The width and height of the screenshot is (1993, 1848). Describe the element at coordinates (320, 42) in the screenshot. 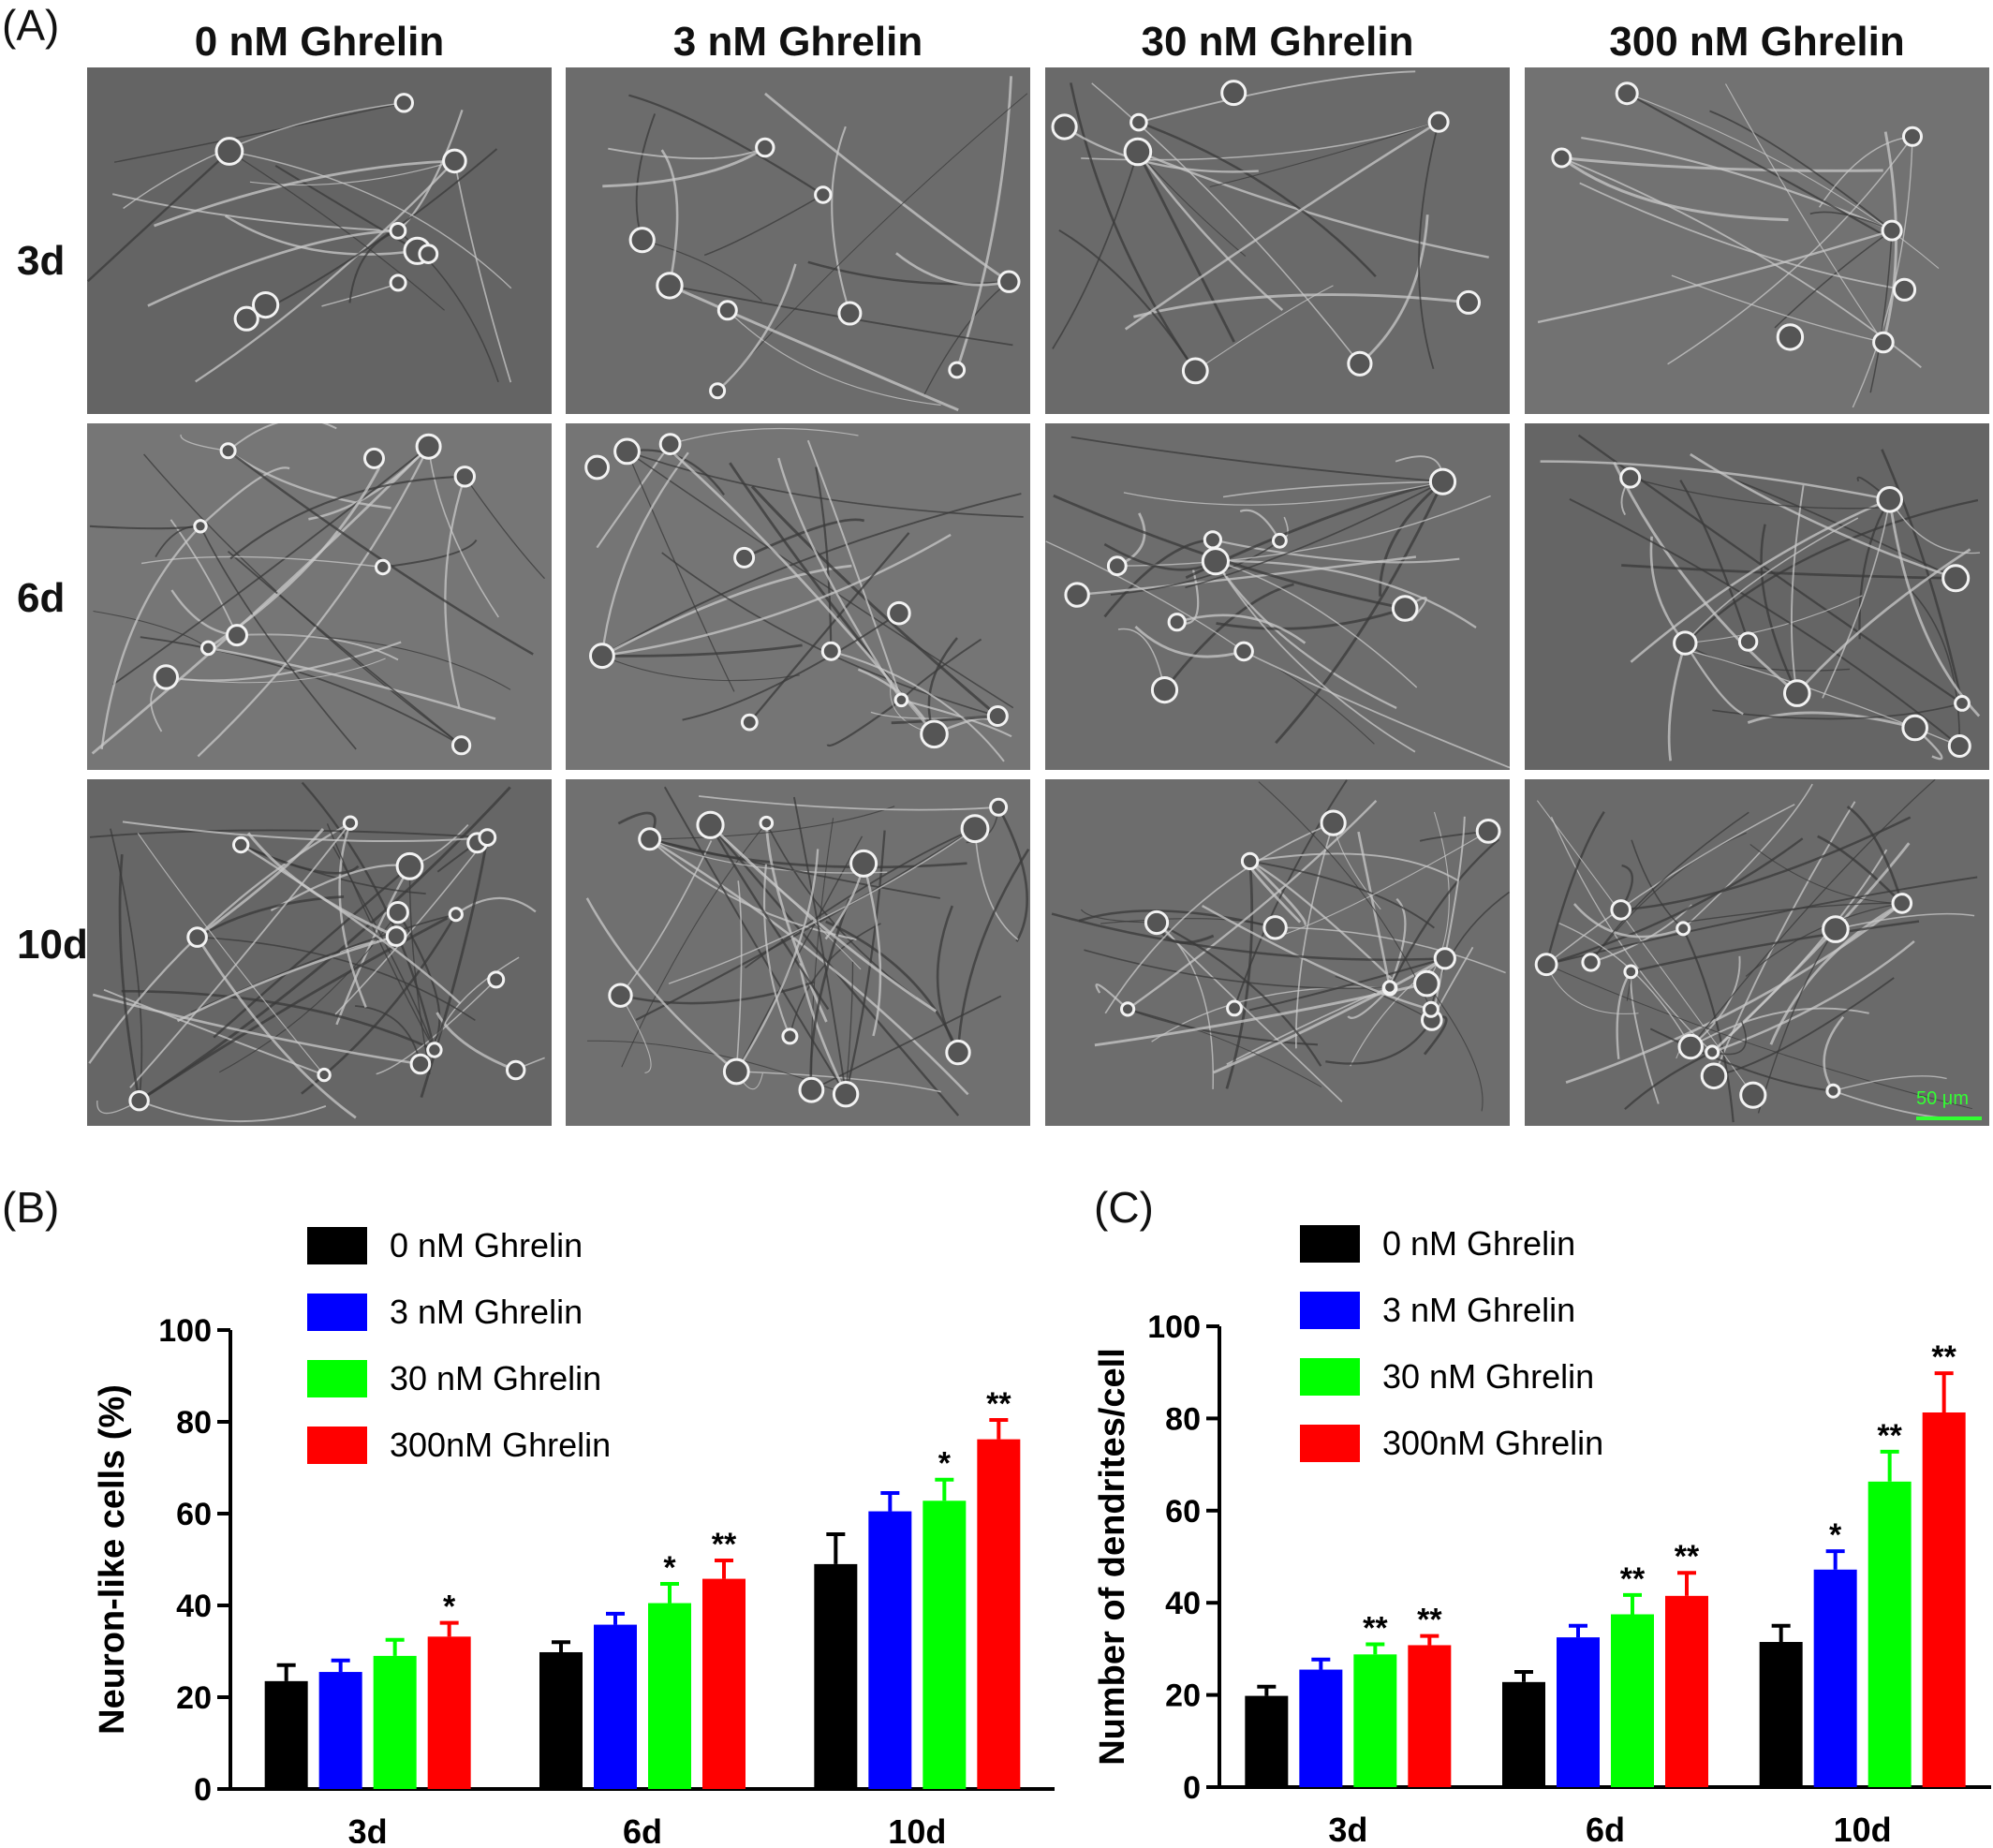

I see `column-heading-0nm: 0 nM Ghrelin` at that location.